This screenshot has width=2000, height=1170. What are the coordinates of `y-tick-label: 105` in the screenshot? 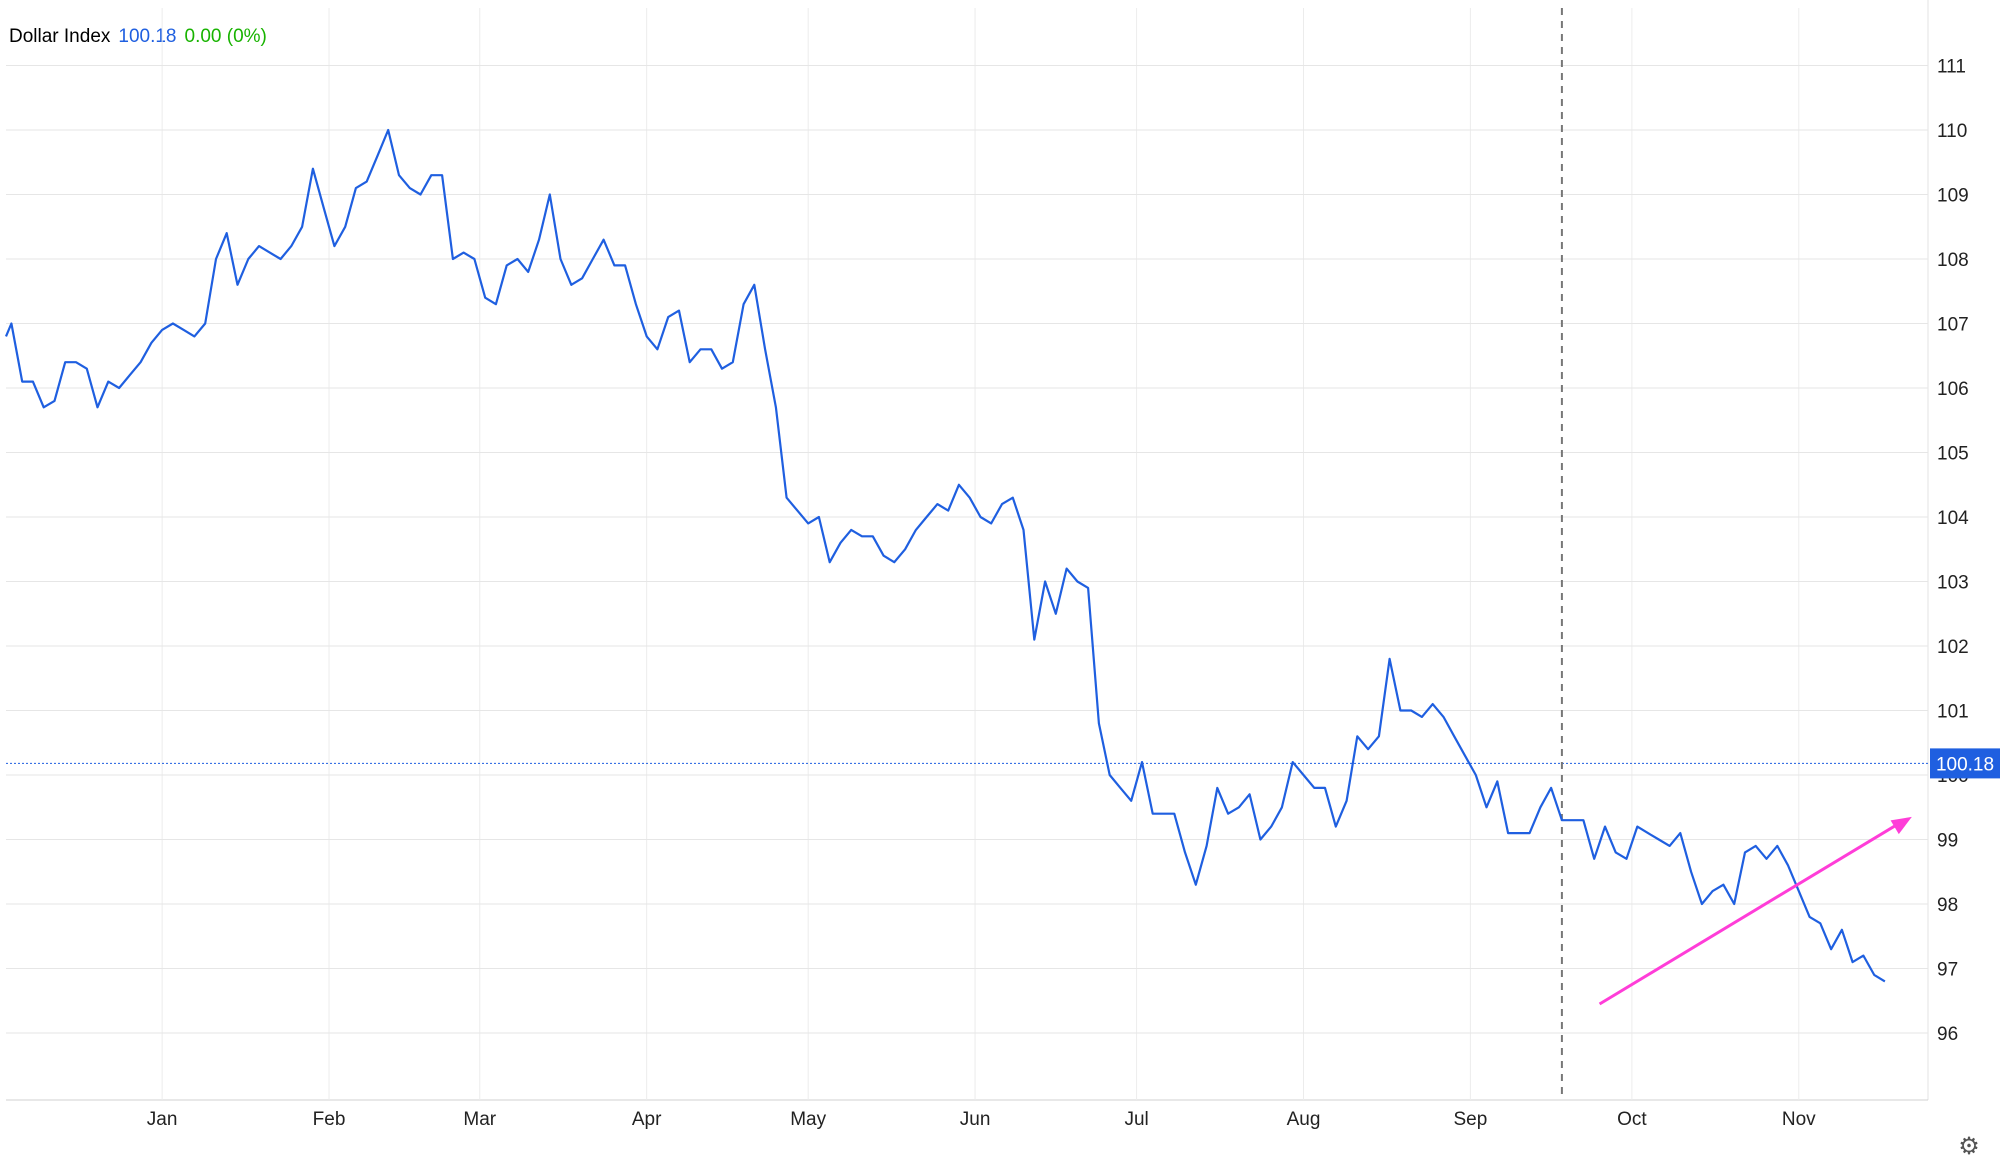 It's located at (1953, 454).